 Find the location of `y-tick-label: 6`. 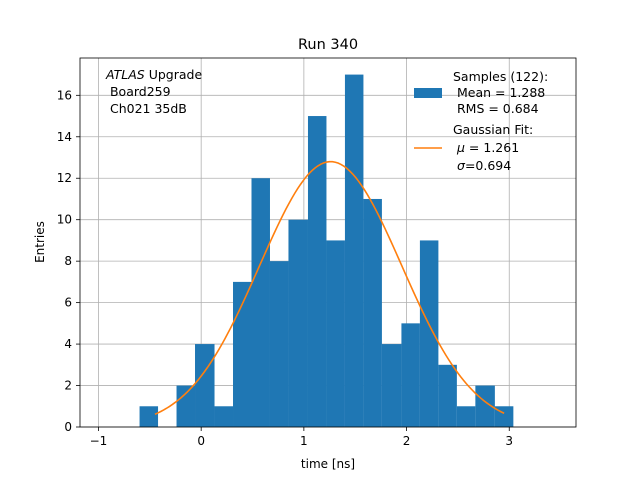

y-tick-label: 6 is located at coordinates (68, 303).